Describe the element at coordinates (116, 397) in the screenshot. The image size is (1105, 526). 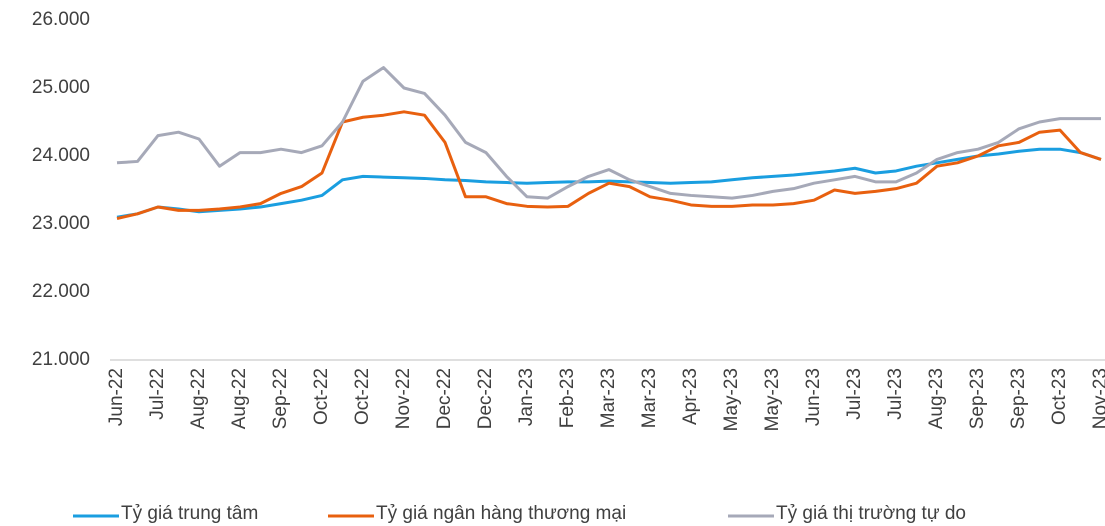
I see `x-tick-label: Jun-22` at that location.